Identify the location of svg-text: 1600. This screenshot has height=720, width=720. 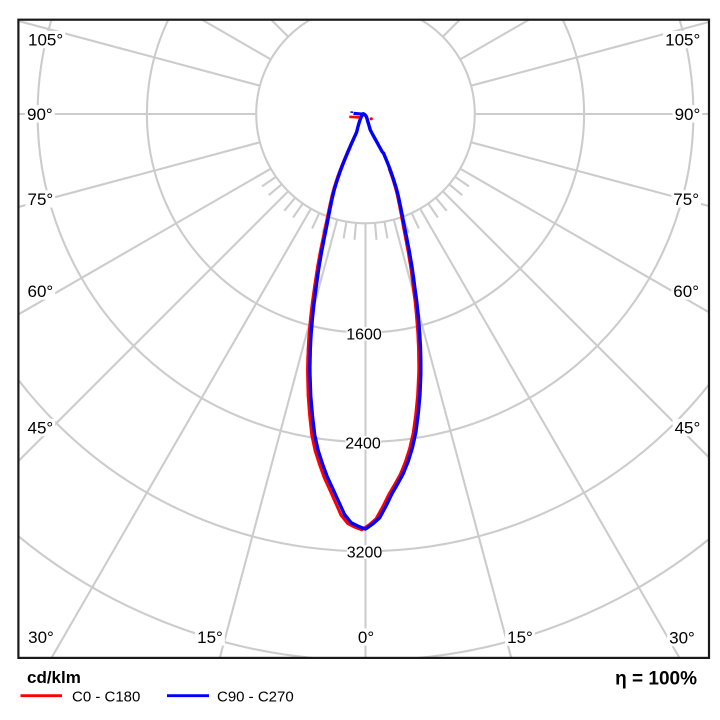
(364, 335).